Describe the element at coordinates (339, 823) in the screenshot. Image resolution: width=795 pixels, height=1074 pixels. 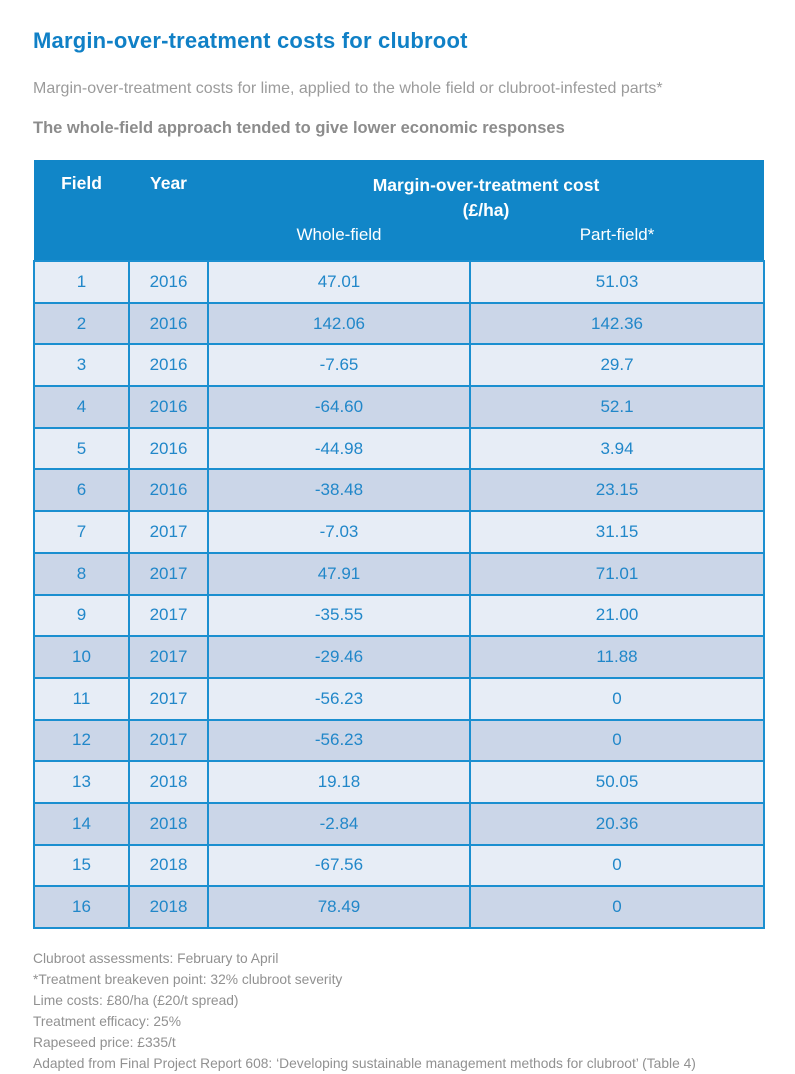
I see `whole-field-cell: -2.84` at that location.